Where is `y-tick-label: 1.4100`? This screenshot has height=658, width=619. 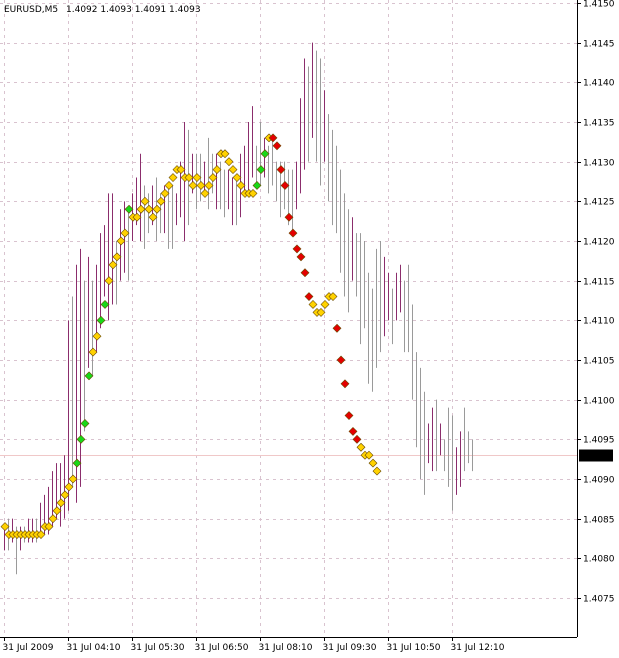 y-tick-label: 1.4100 is located at coordinates (599, 402).